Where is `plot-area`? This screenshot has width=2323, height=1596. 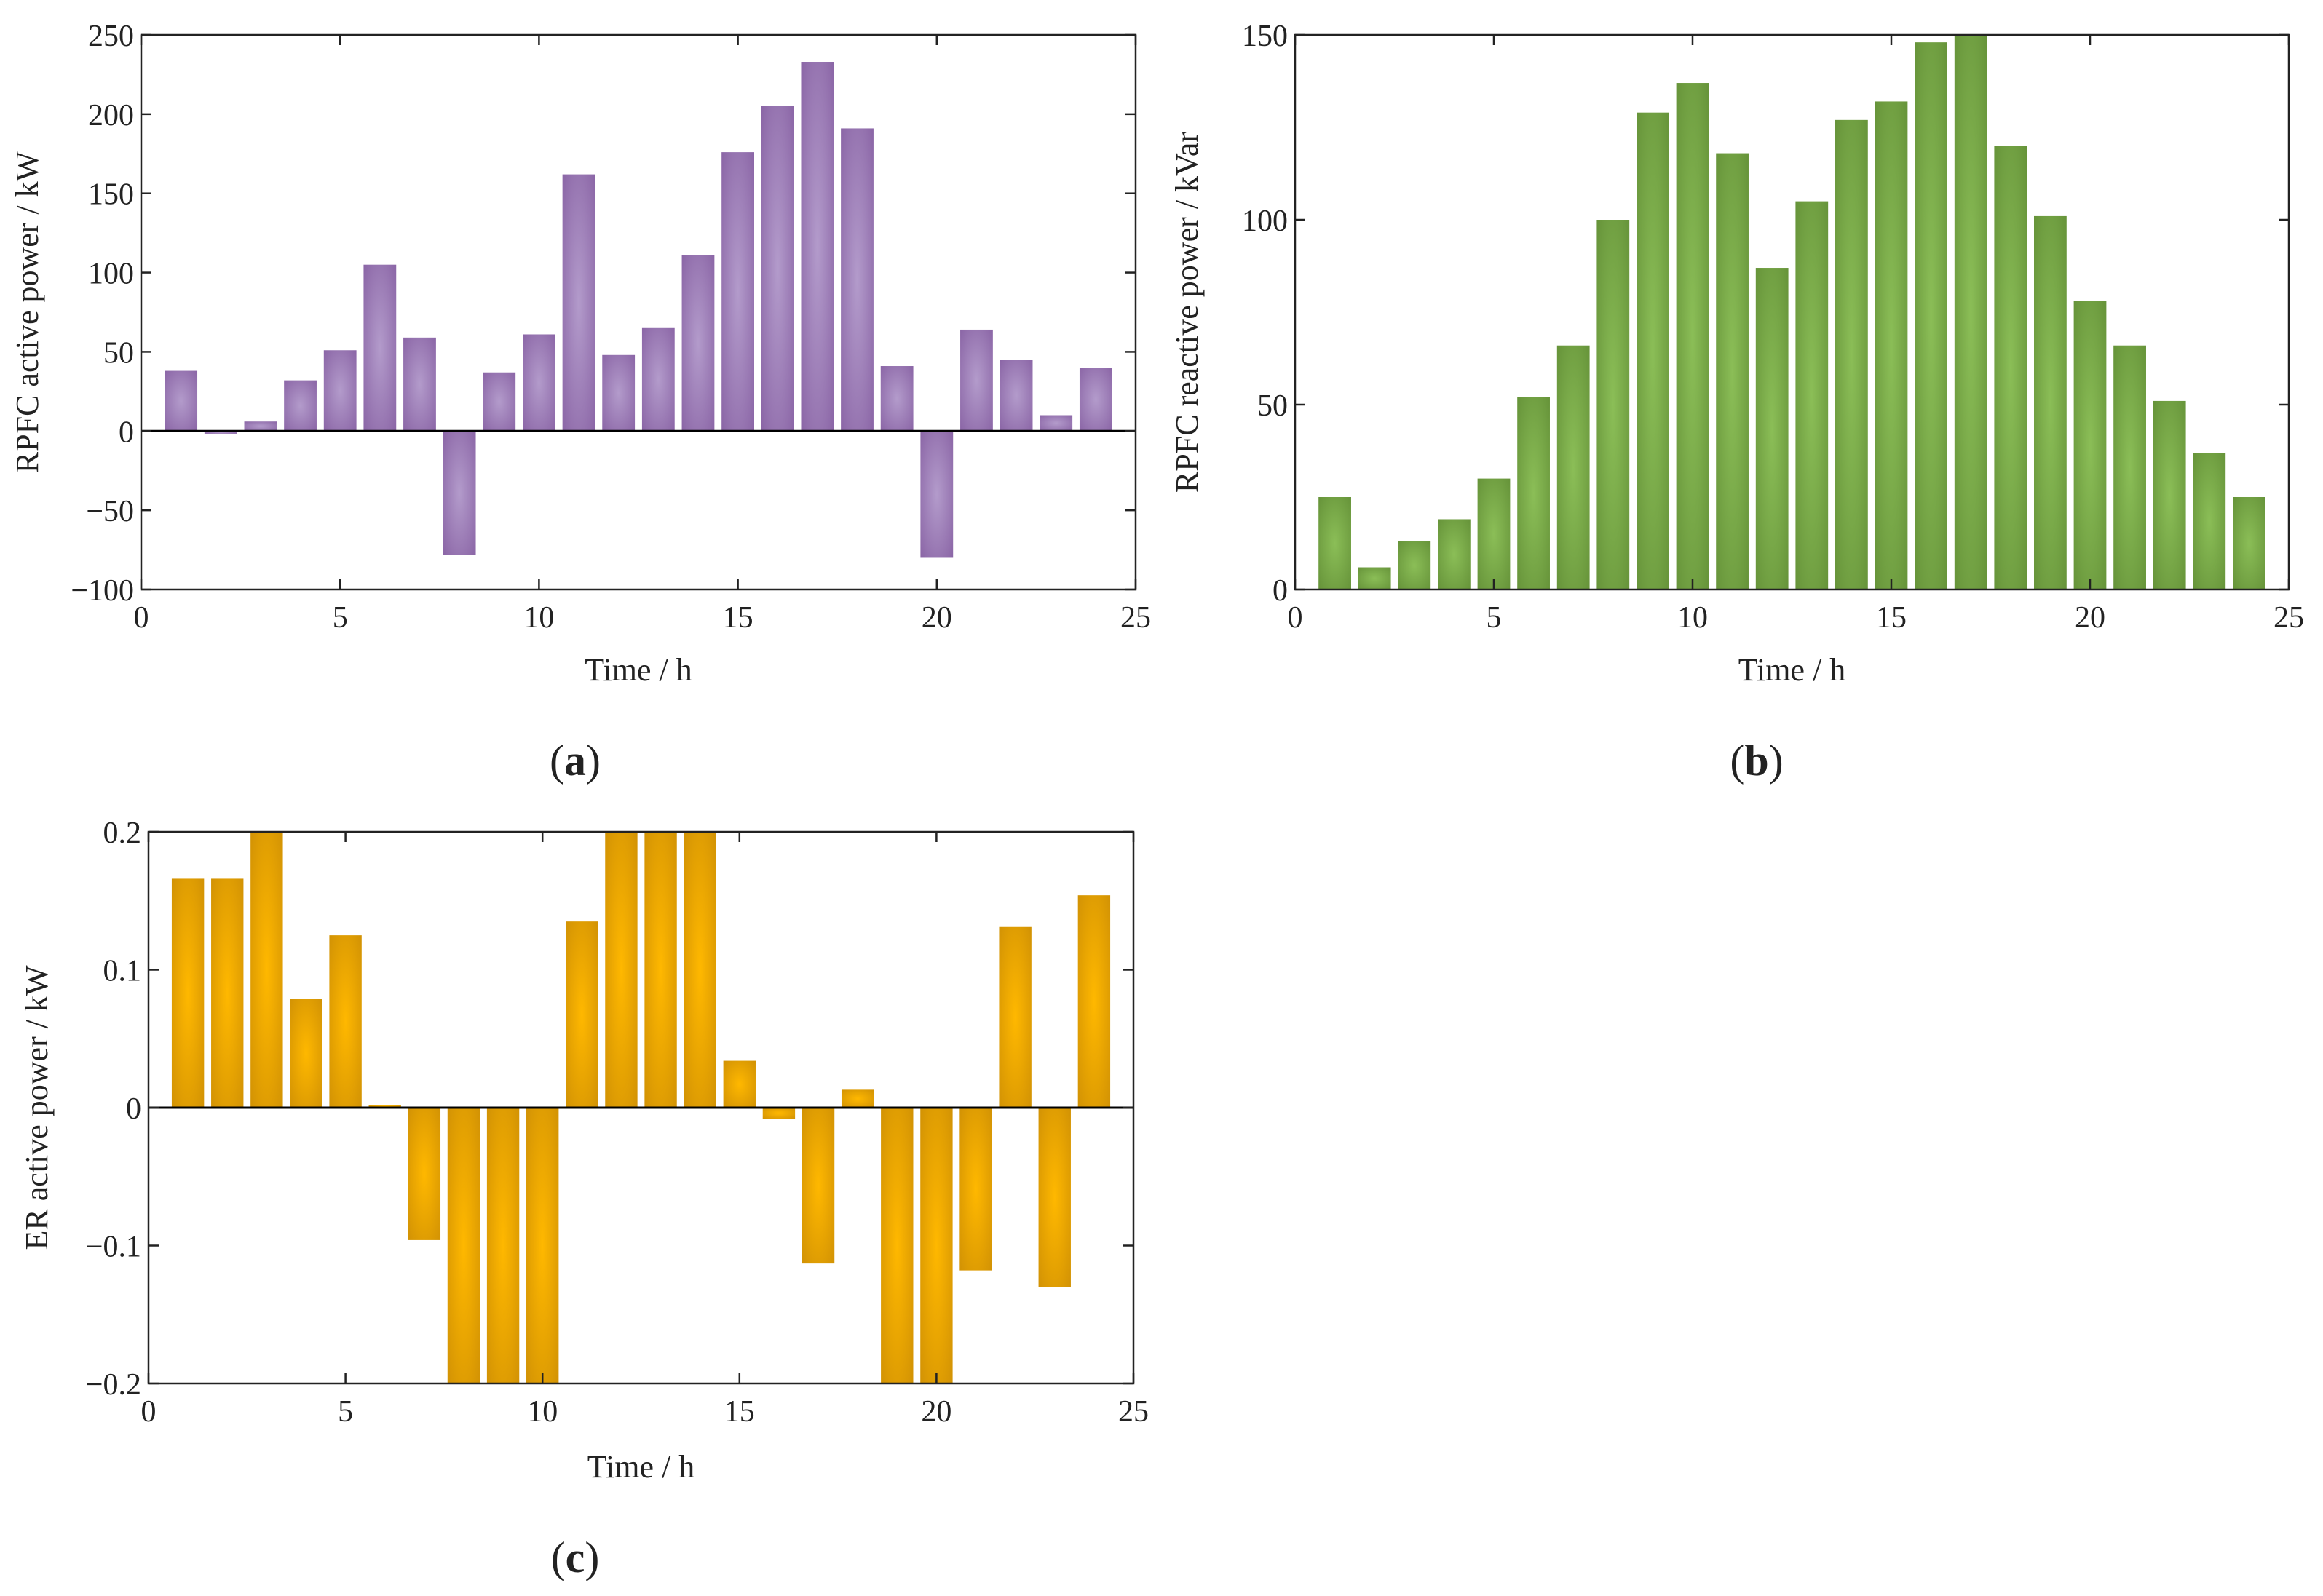 plot-area is located at coordinates (638, 312).